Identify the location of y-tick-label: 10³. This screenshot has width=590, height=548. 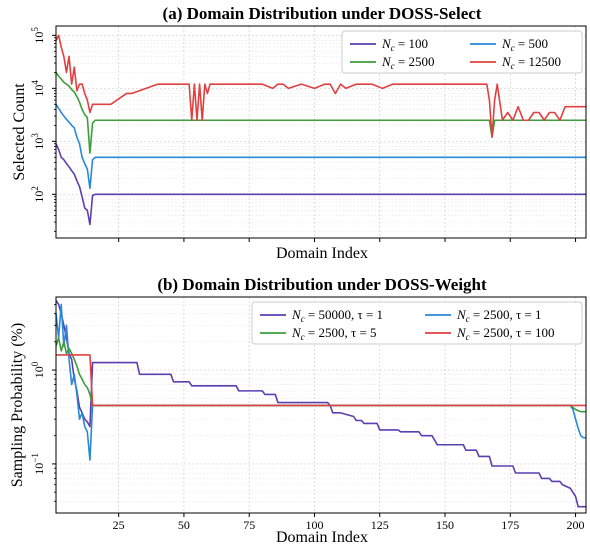
(38, 141).